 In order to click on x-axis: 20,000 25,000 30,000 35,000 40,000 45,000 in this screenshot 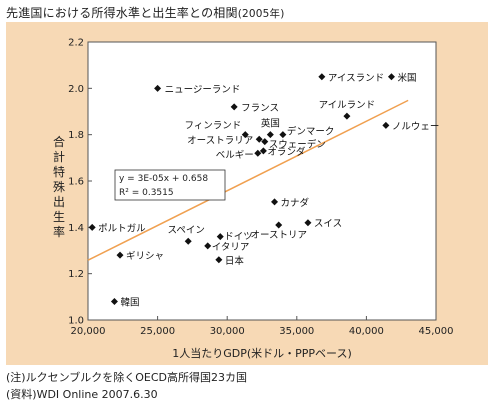, I will do `click(262, 326)`.